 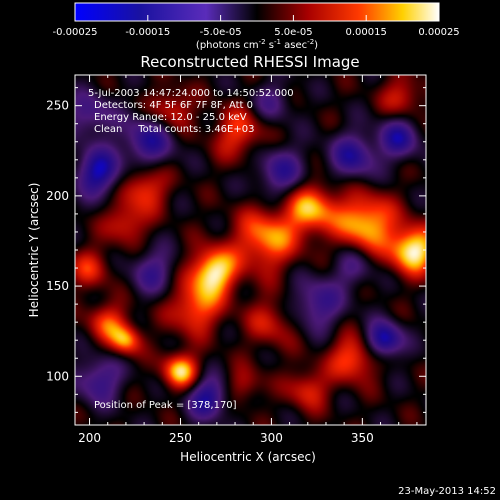 What do you see at coordinates (170, 117) in the screenshot?
I see `annotation-energy: Energy Range: 12.0 - 25.0 keV` at bounding box center [170, 117].